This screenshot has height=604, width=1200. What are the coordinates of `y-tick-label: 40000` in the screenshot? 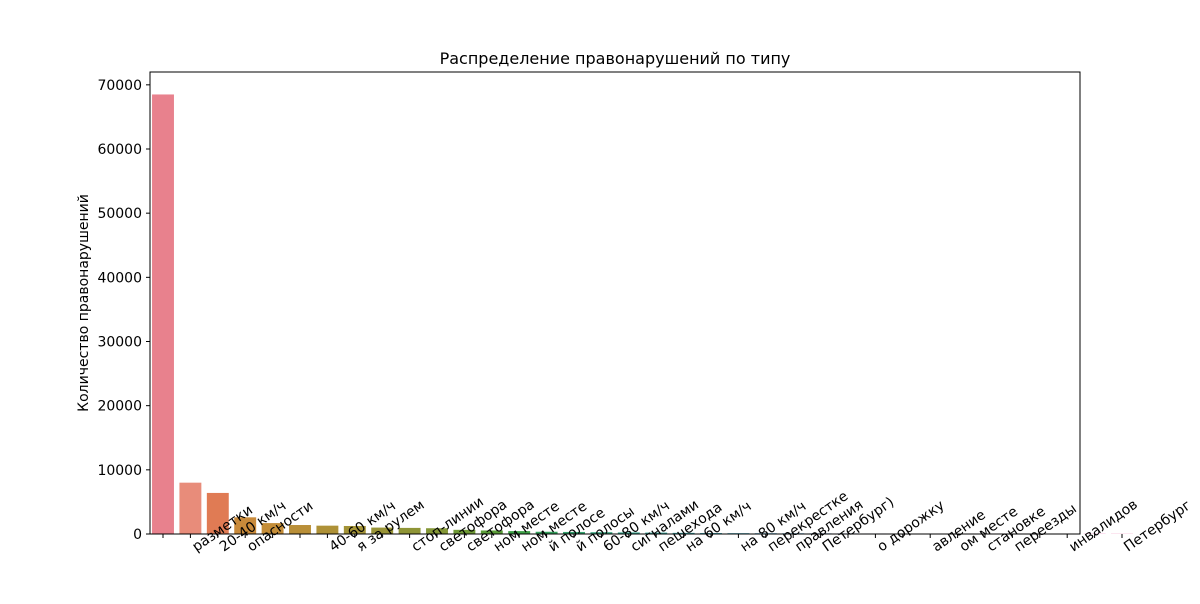 It's located at (119, 278).